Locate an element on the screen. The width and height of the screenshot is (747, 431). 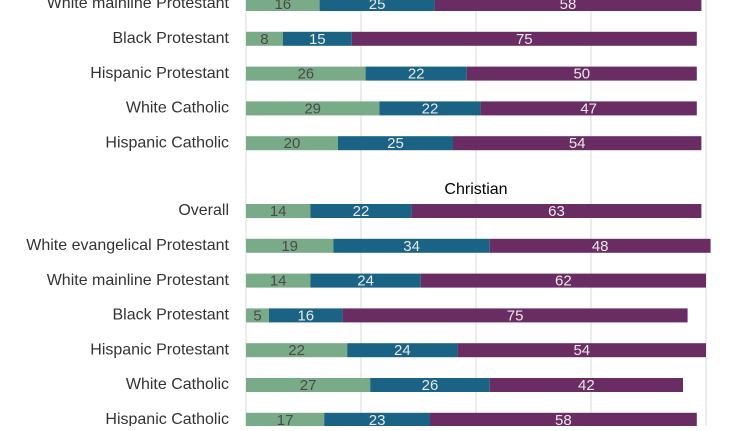
data-label: 48 is located at coordinates (600, 246).